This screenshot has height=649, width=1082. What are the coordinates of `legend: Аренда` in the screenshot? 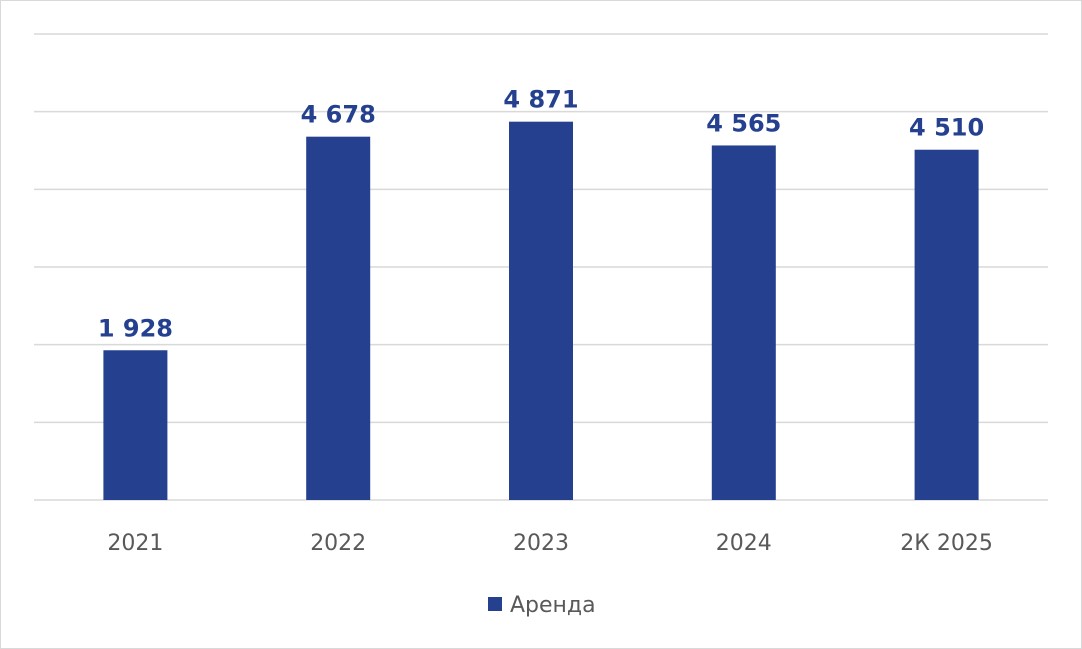 It's located at (542, 605).